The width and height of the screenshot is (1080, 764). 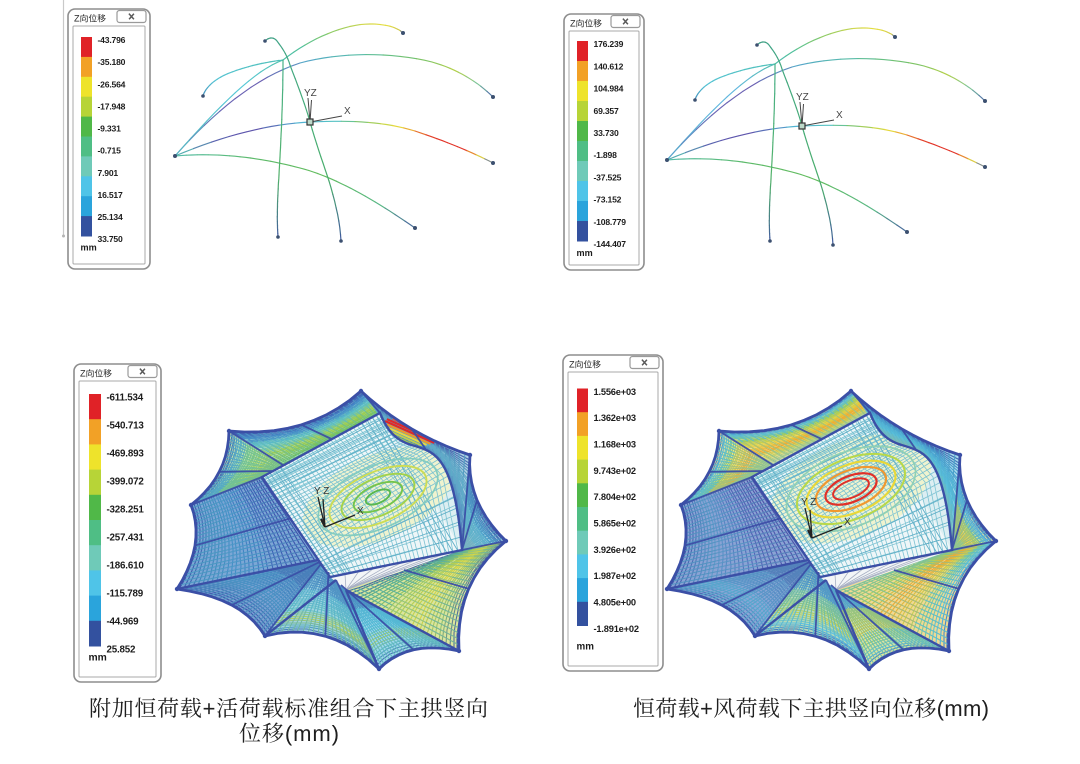 I want to click on svg-text: 104.984, so click(x=609, y=89).